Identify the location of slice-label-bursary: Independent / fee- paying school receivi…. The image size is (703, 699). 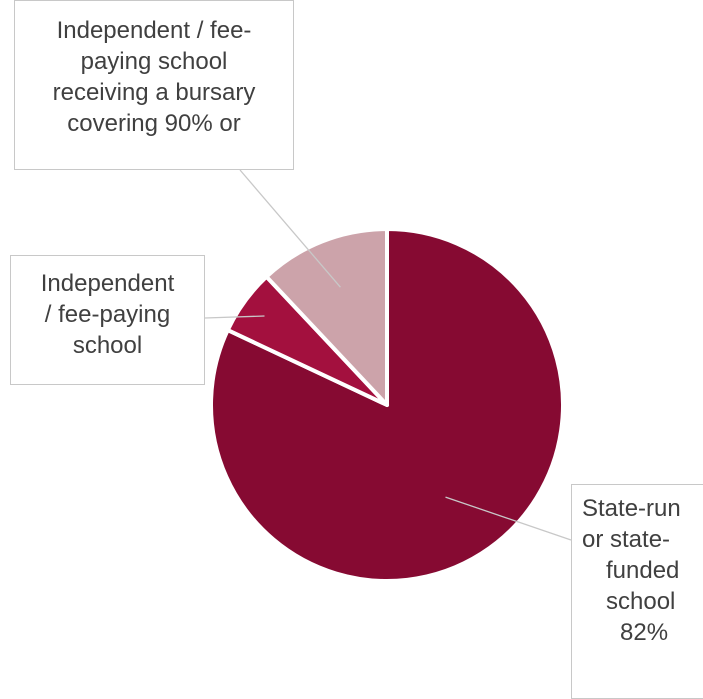
(154, 85).